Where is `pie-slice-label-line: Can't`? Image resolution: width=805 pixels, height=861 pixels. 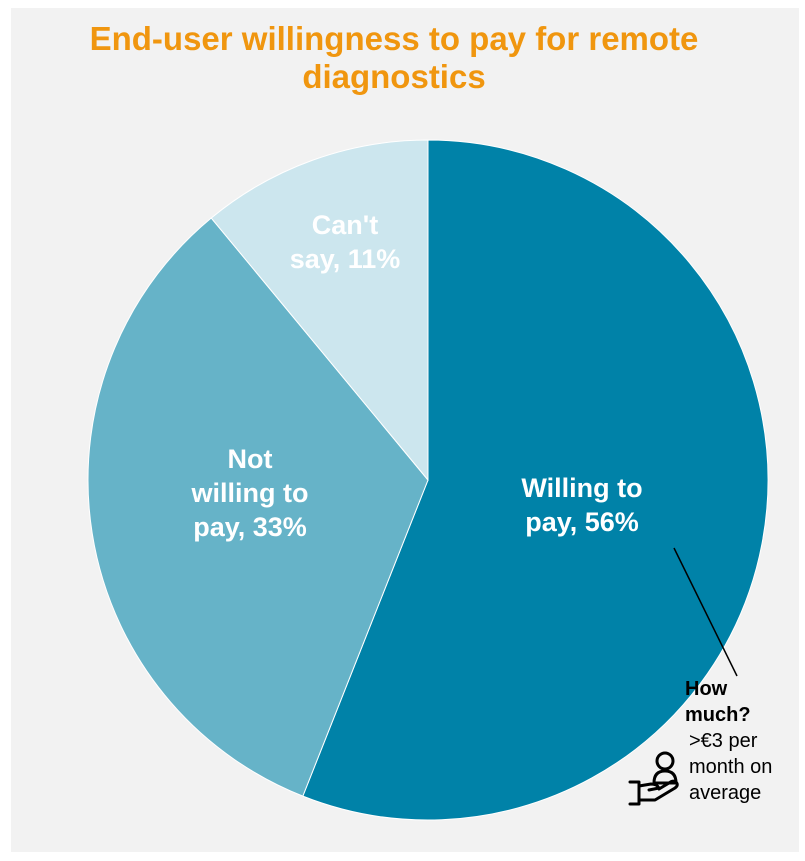
pie-slice-label-line: Can't is located at coordinates (345, 225).